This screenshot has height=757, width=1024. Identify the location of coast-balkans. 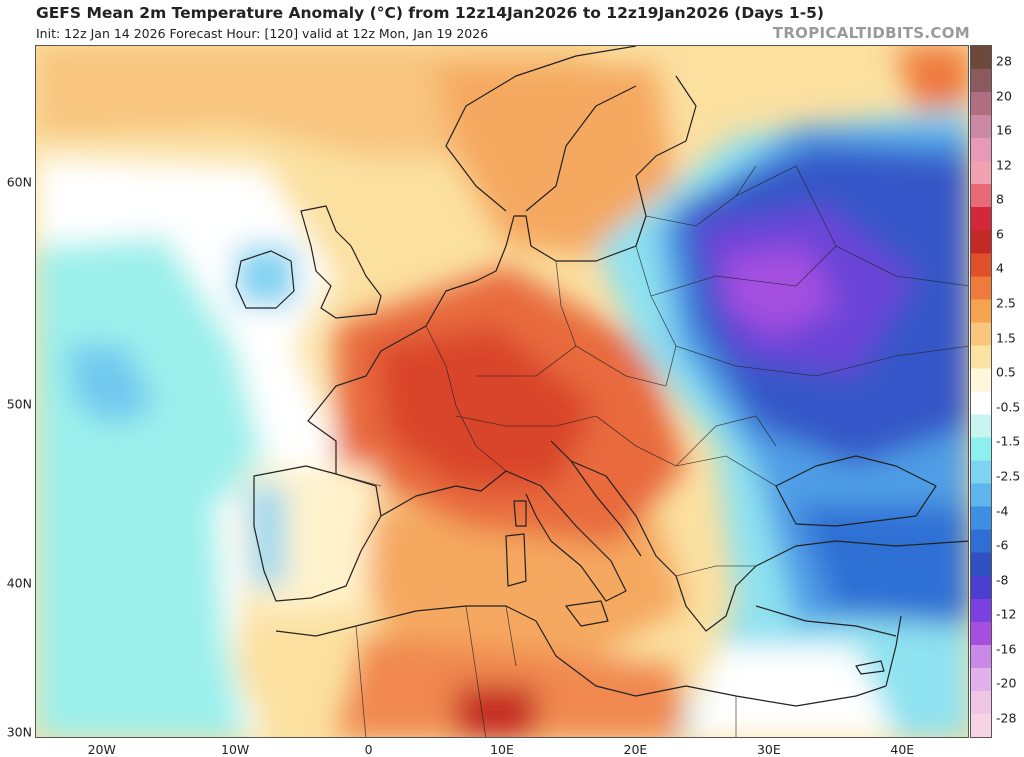
(663, 546).